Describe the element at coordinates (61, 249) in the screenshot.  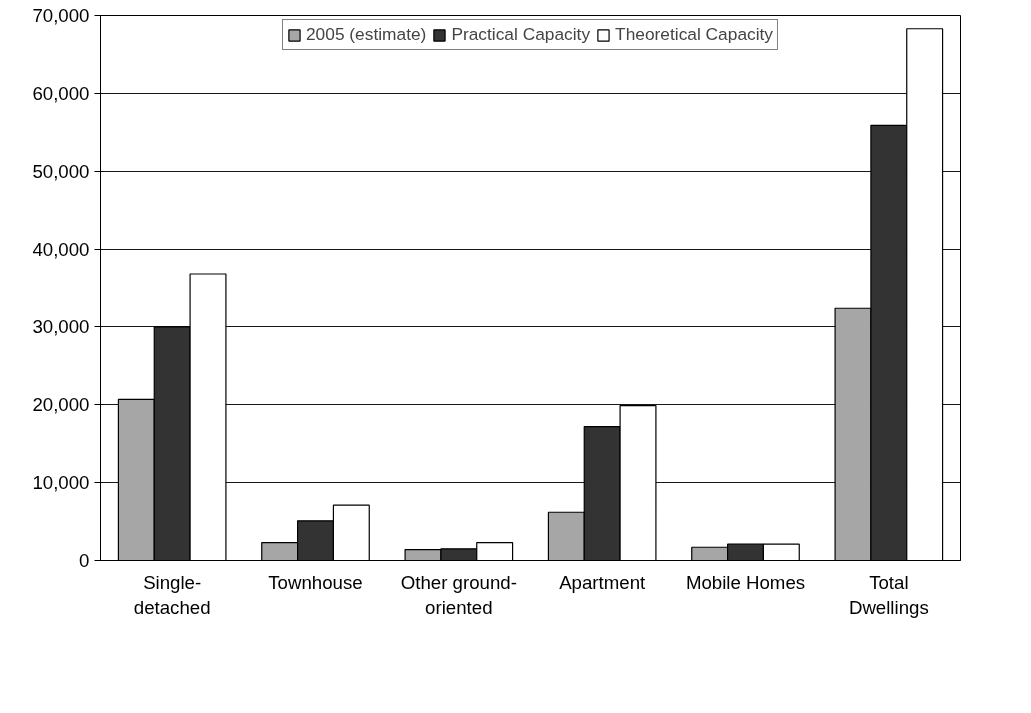
I see `y-tick-label: 40,000` at that location.